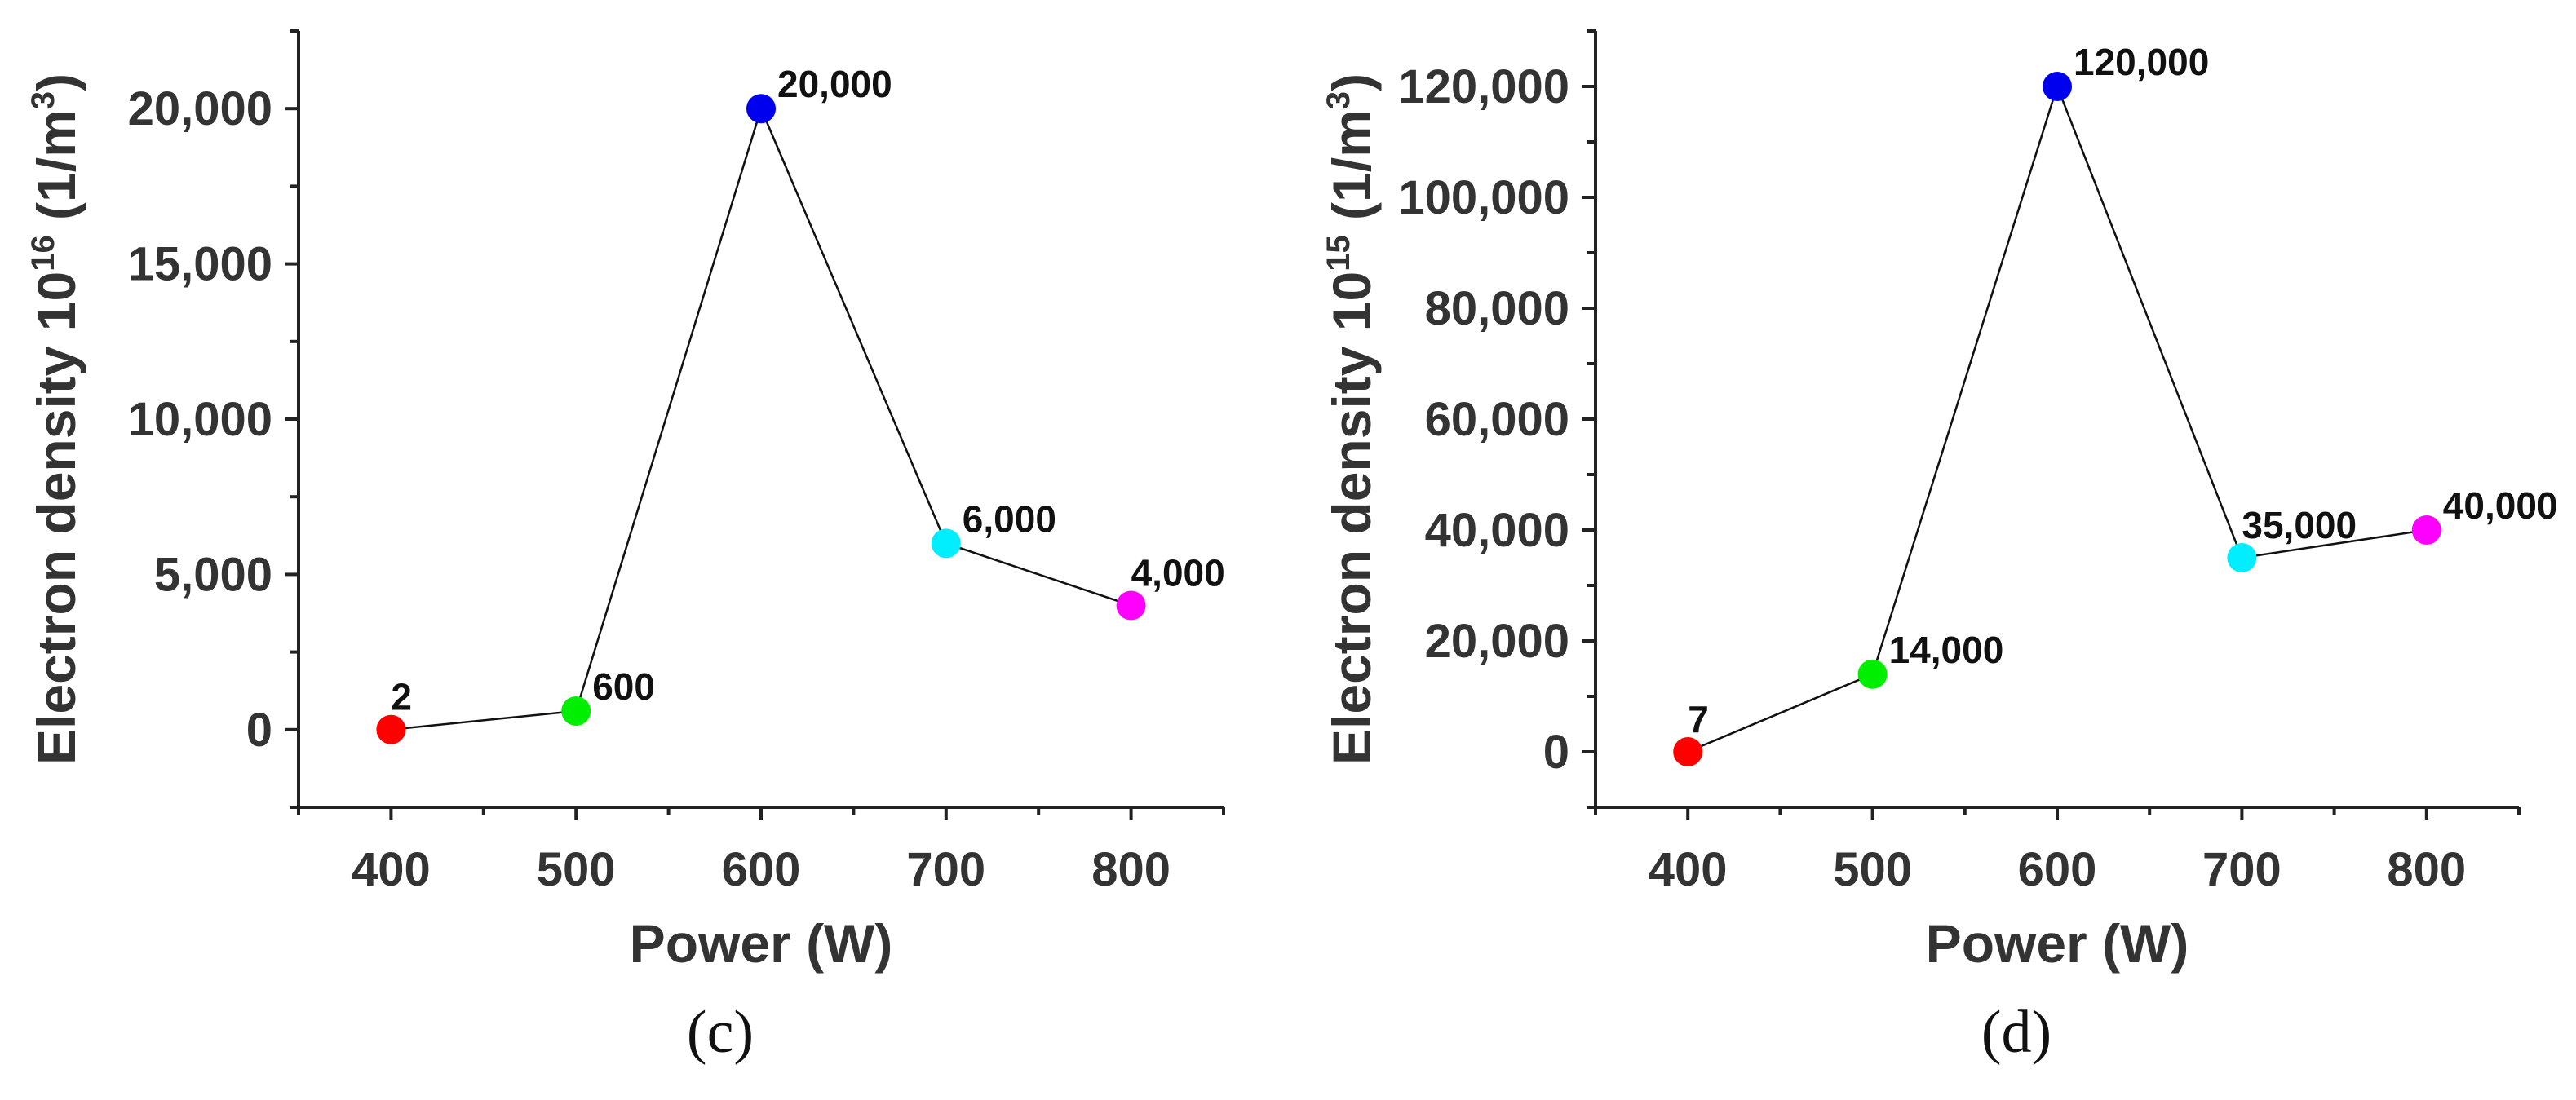 This screenshot has width=2576, height=1100. What do you see at coordinates (1497, 420) in the screenshot?
I see `y-tick-label: 60,000` at bounding box center [1497, 420].